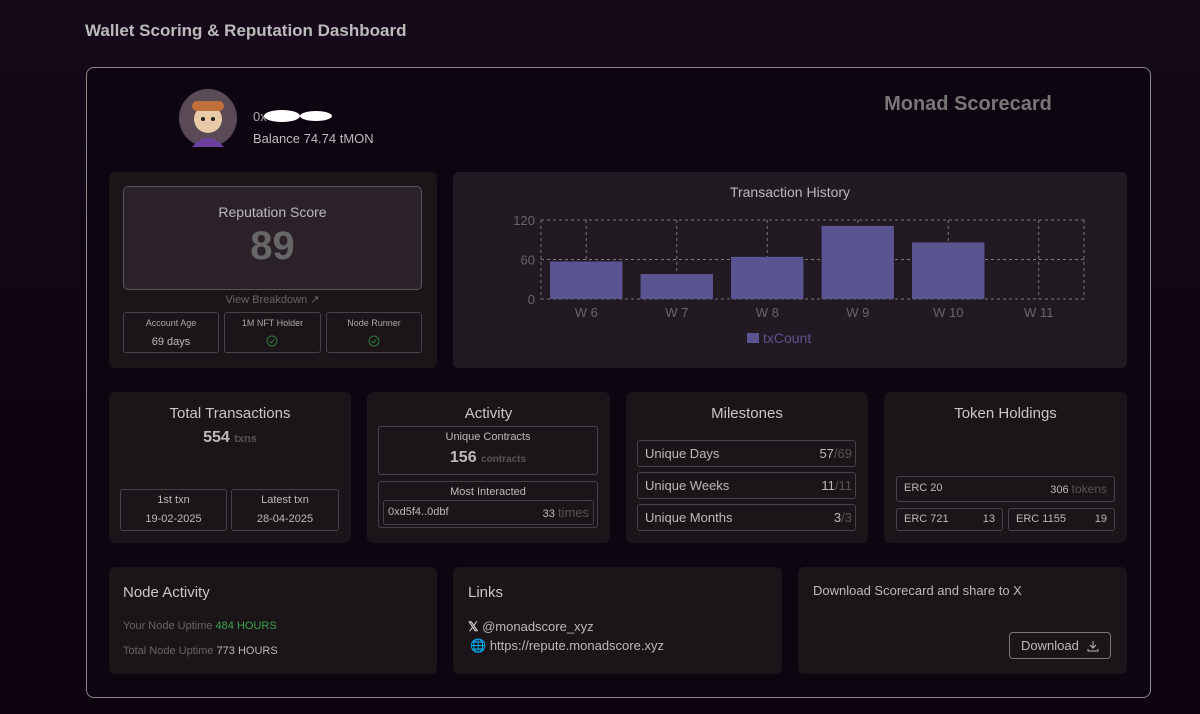 Image resolution: width=1200 pixels, height=714 pixels. I want to click on most-interacted-address: 0xd5f4..0dbf, so click(418, 512).